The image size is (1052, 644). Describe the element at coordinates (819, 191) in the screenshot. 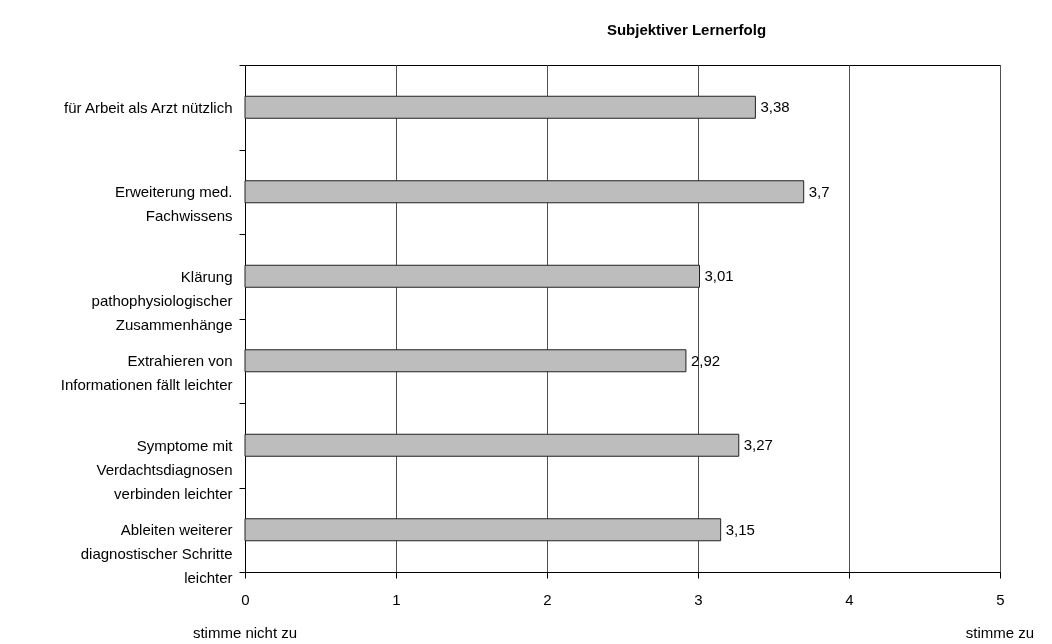

I see `data-label: 3,7` at that location.